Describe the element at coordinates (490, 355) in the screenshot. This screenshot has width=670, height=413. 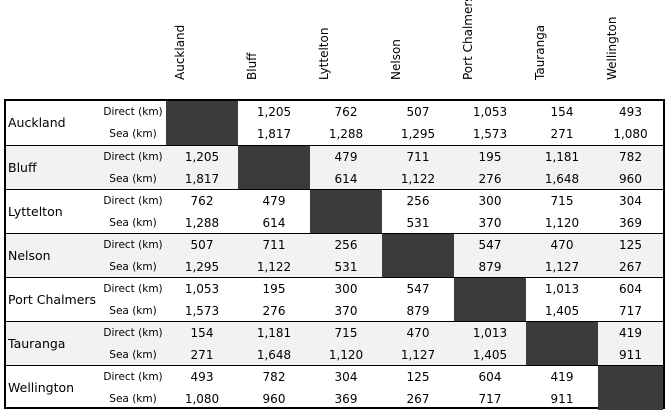
I see `sea-distance-cell: 1,405` at that location.